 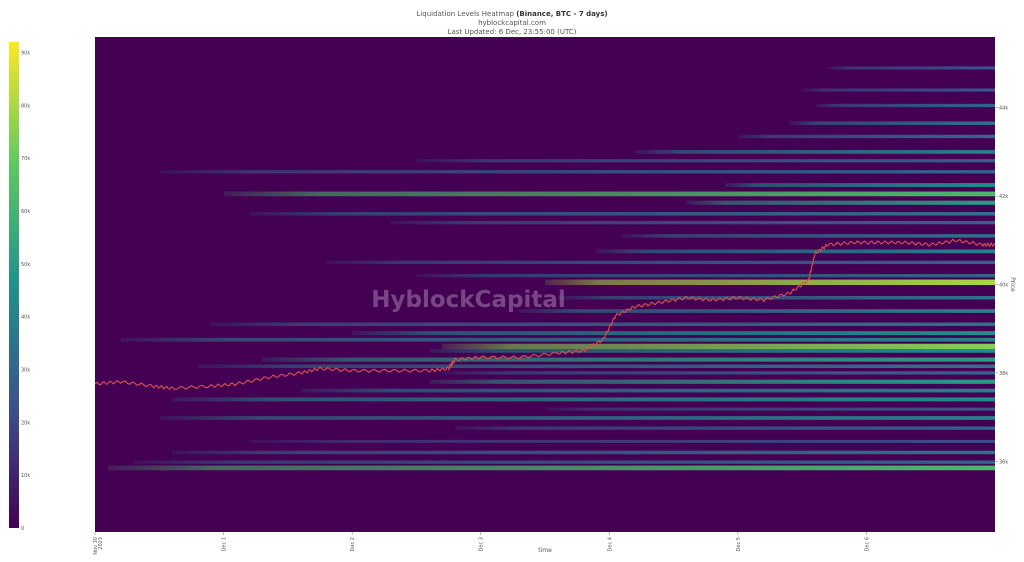 What do you see at coordinates (101, 543) in the screenshot?
I see `x-tick-year-label: 2023` at bounding box center [101, 543].